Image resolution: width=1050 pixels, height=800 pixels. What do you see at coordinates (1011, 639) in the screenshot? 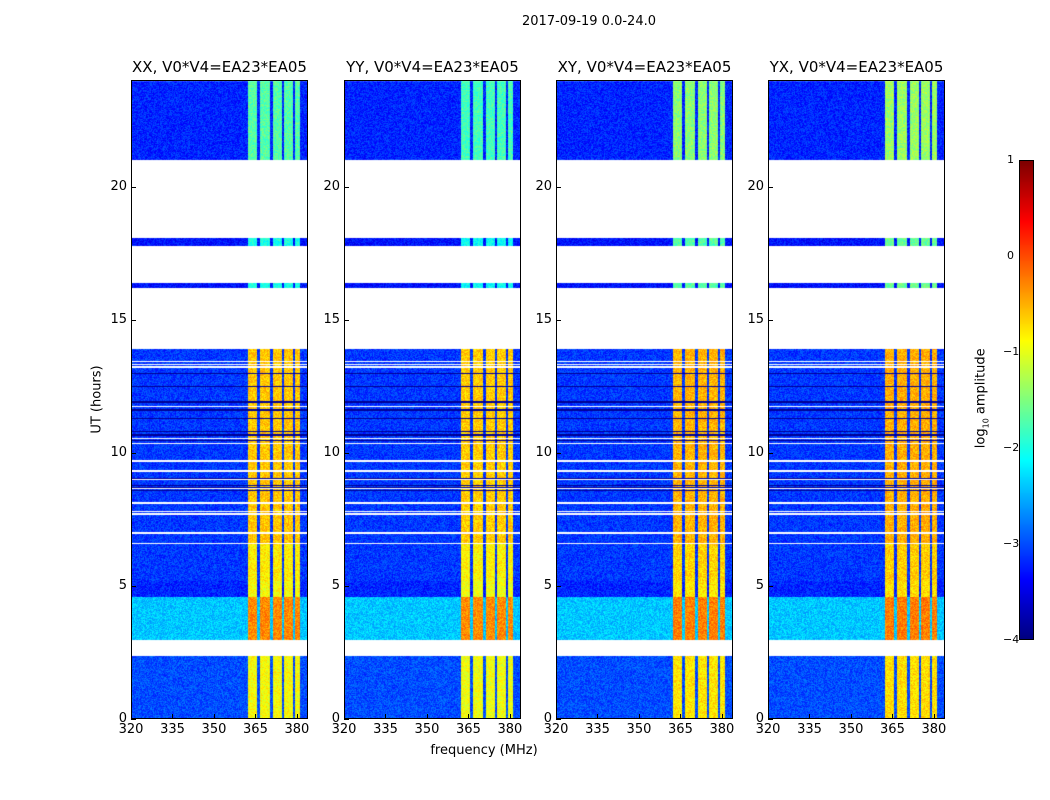
I see `colorbar-tick-label: −4` at bounding box center [1011, 639].